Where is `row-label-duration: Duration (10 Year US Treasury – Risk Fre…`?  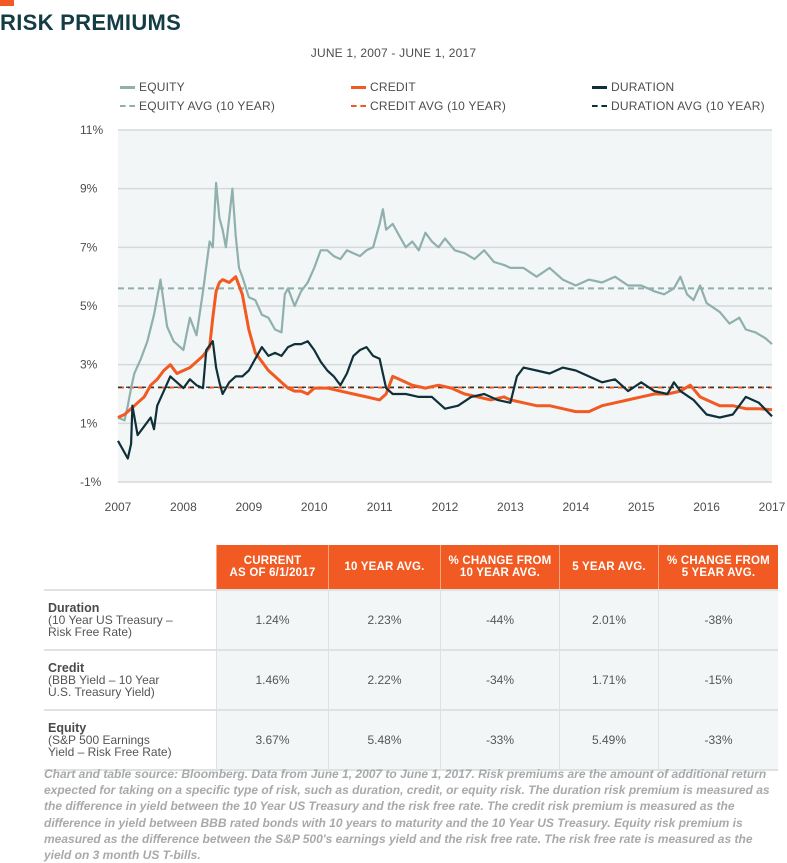 row-label-duration: Duration (10 Year US Treasury – Risk Fre… is located at coordinates (130, 620).